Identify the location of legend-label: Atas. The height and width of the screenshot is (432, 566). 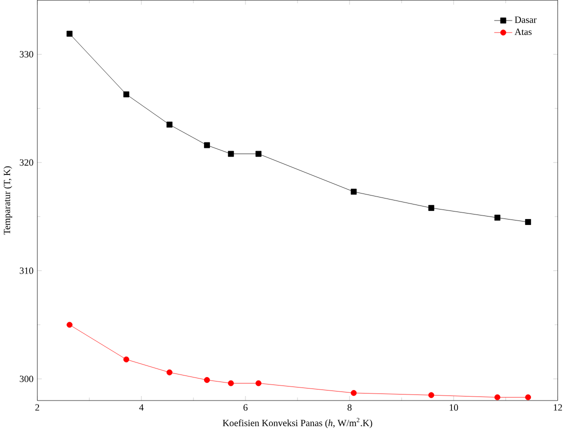
(523, 32).